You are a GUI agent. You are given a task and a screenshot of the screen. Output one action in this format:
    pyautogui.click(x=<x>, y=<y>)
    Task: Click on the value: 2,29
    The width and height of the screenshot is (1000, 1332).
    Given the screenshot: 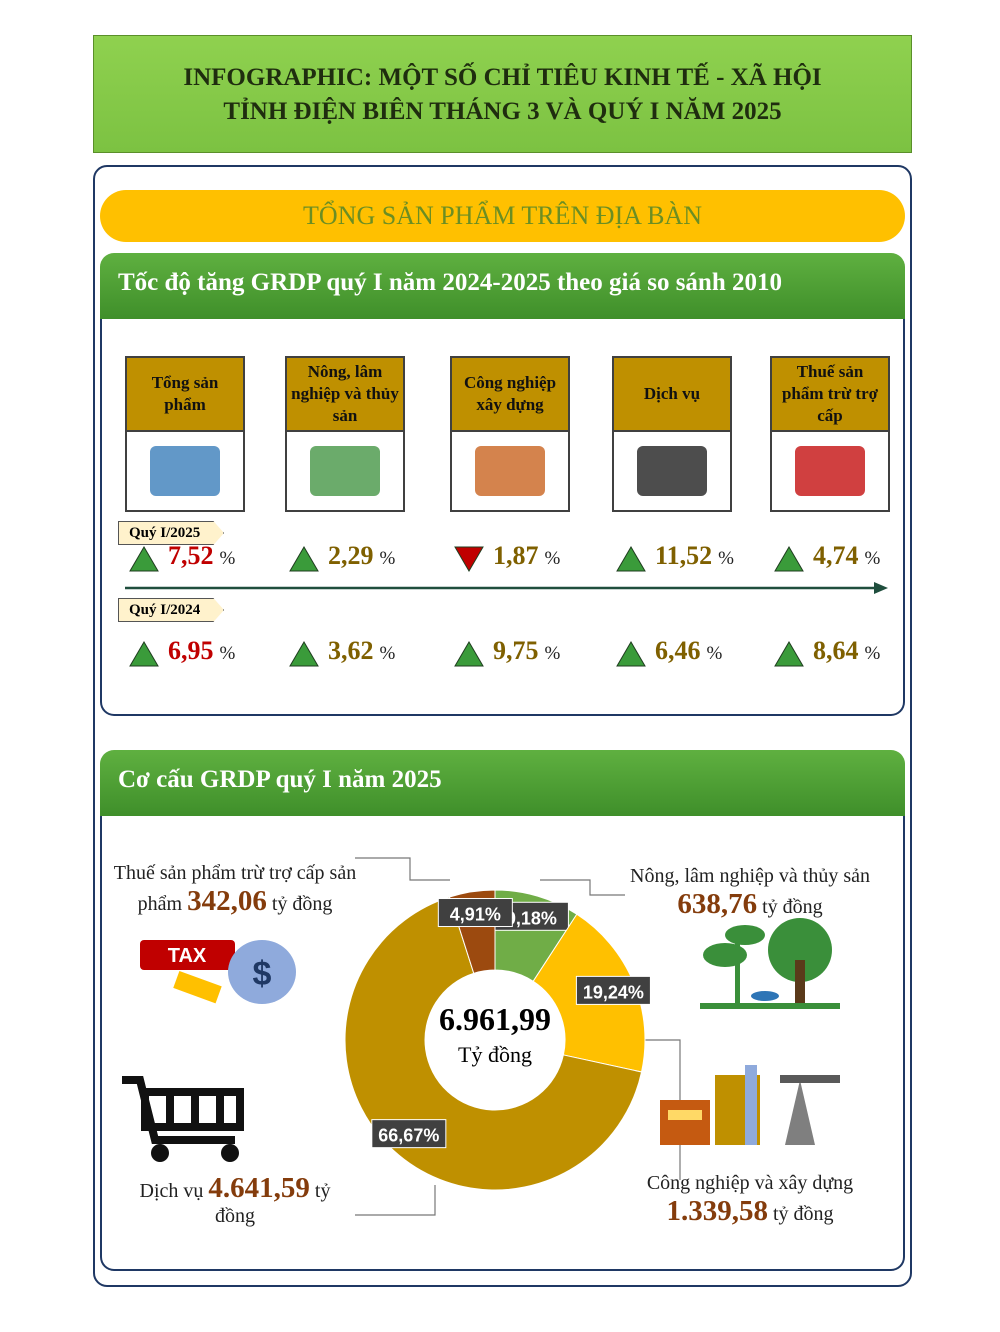 What is the action you would take?
    pyautogui.click(x=351, y=555)
    